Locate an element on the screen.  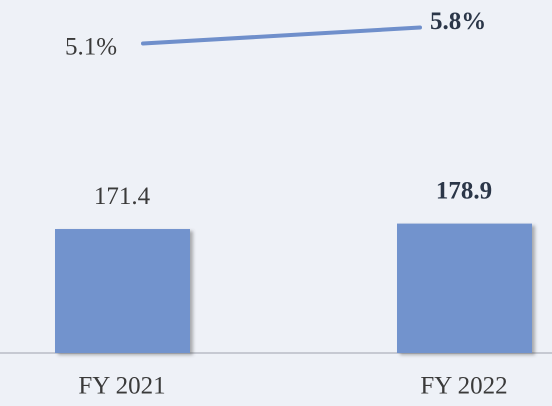
data-label: 5.1% is located at coordinates (91, 46).